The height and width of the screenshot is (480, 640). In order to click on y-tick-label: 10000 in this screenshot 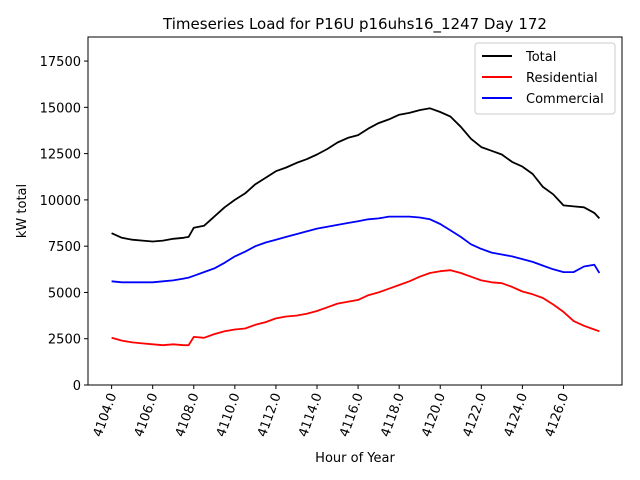, I will do `click(60, 201)`.